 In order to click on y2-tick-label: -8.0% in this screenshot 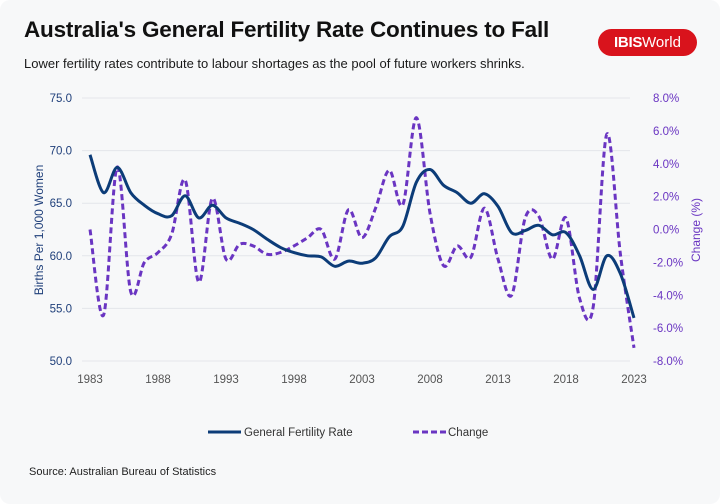, I will do `click(668, 362)`.